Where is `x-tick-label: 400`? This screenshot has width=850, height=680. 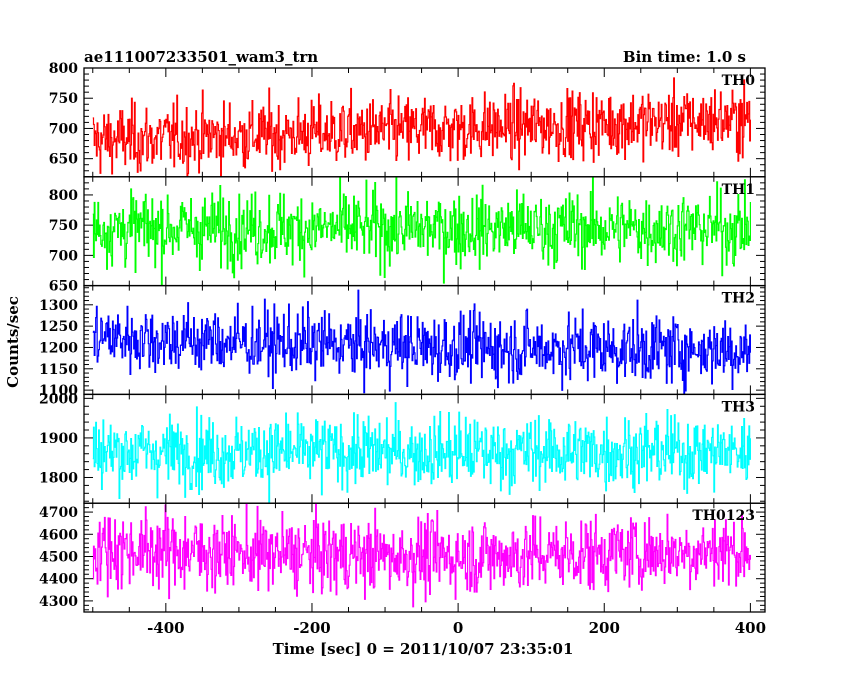
x-tick-label: 400 is located at coordinates (750, 628).